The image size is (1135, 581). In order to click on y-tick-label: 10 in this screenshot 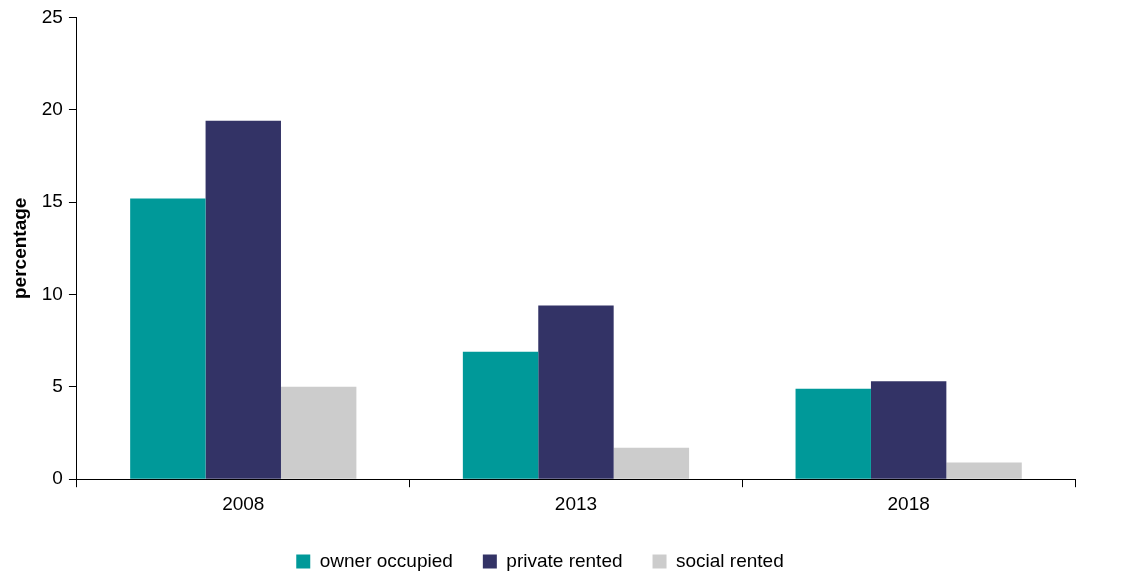, I will do `click(52, 293)`.